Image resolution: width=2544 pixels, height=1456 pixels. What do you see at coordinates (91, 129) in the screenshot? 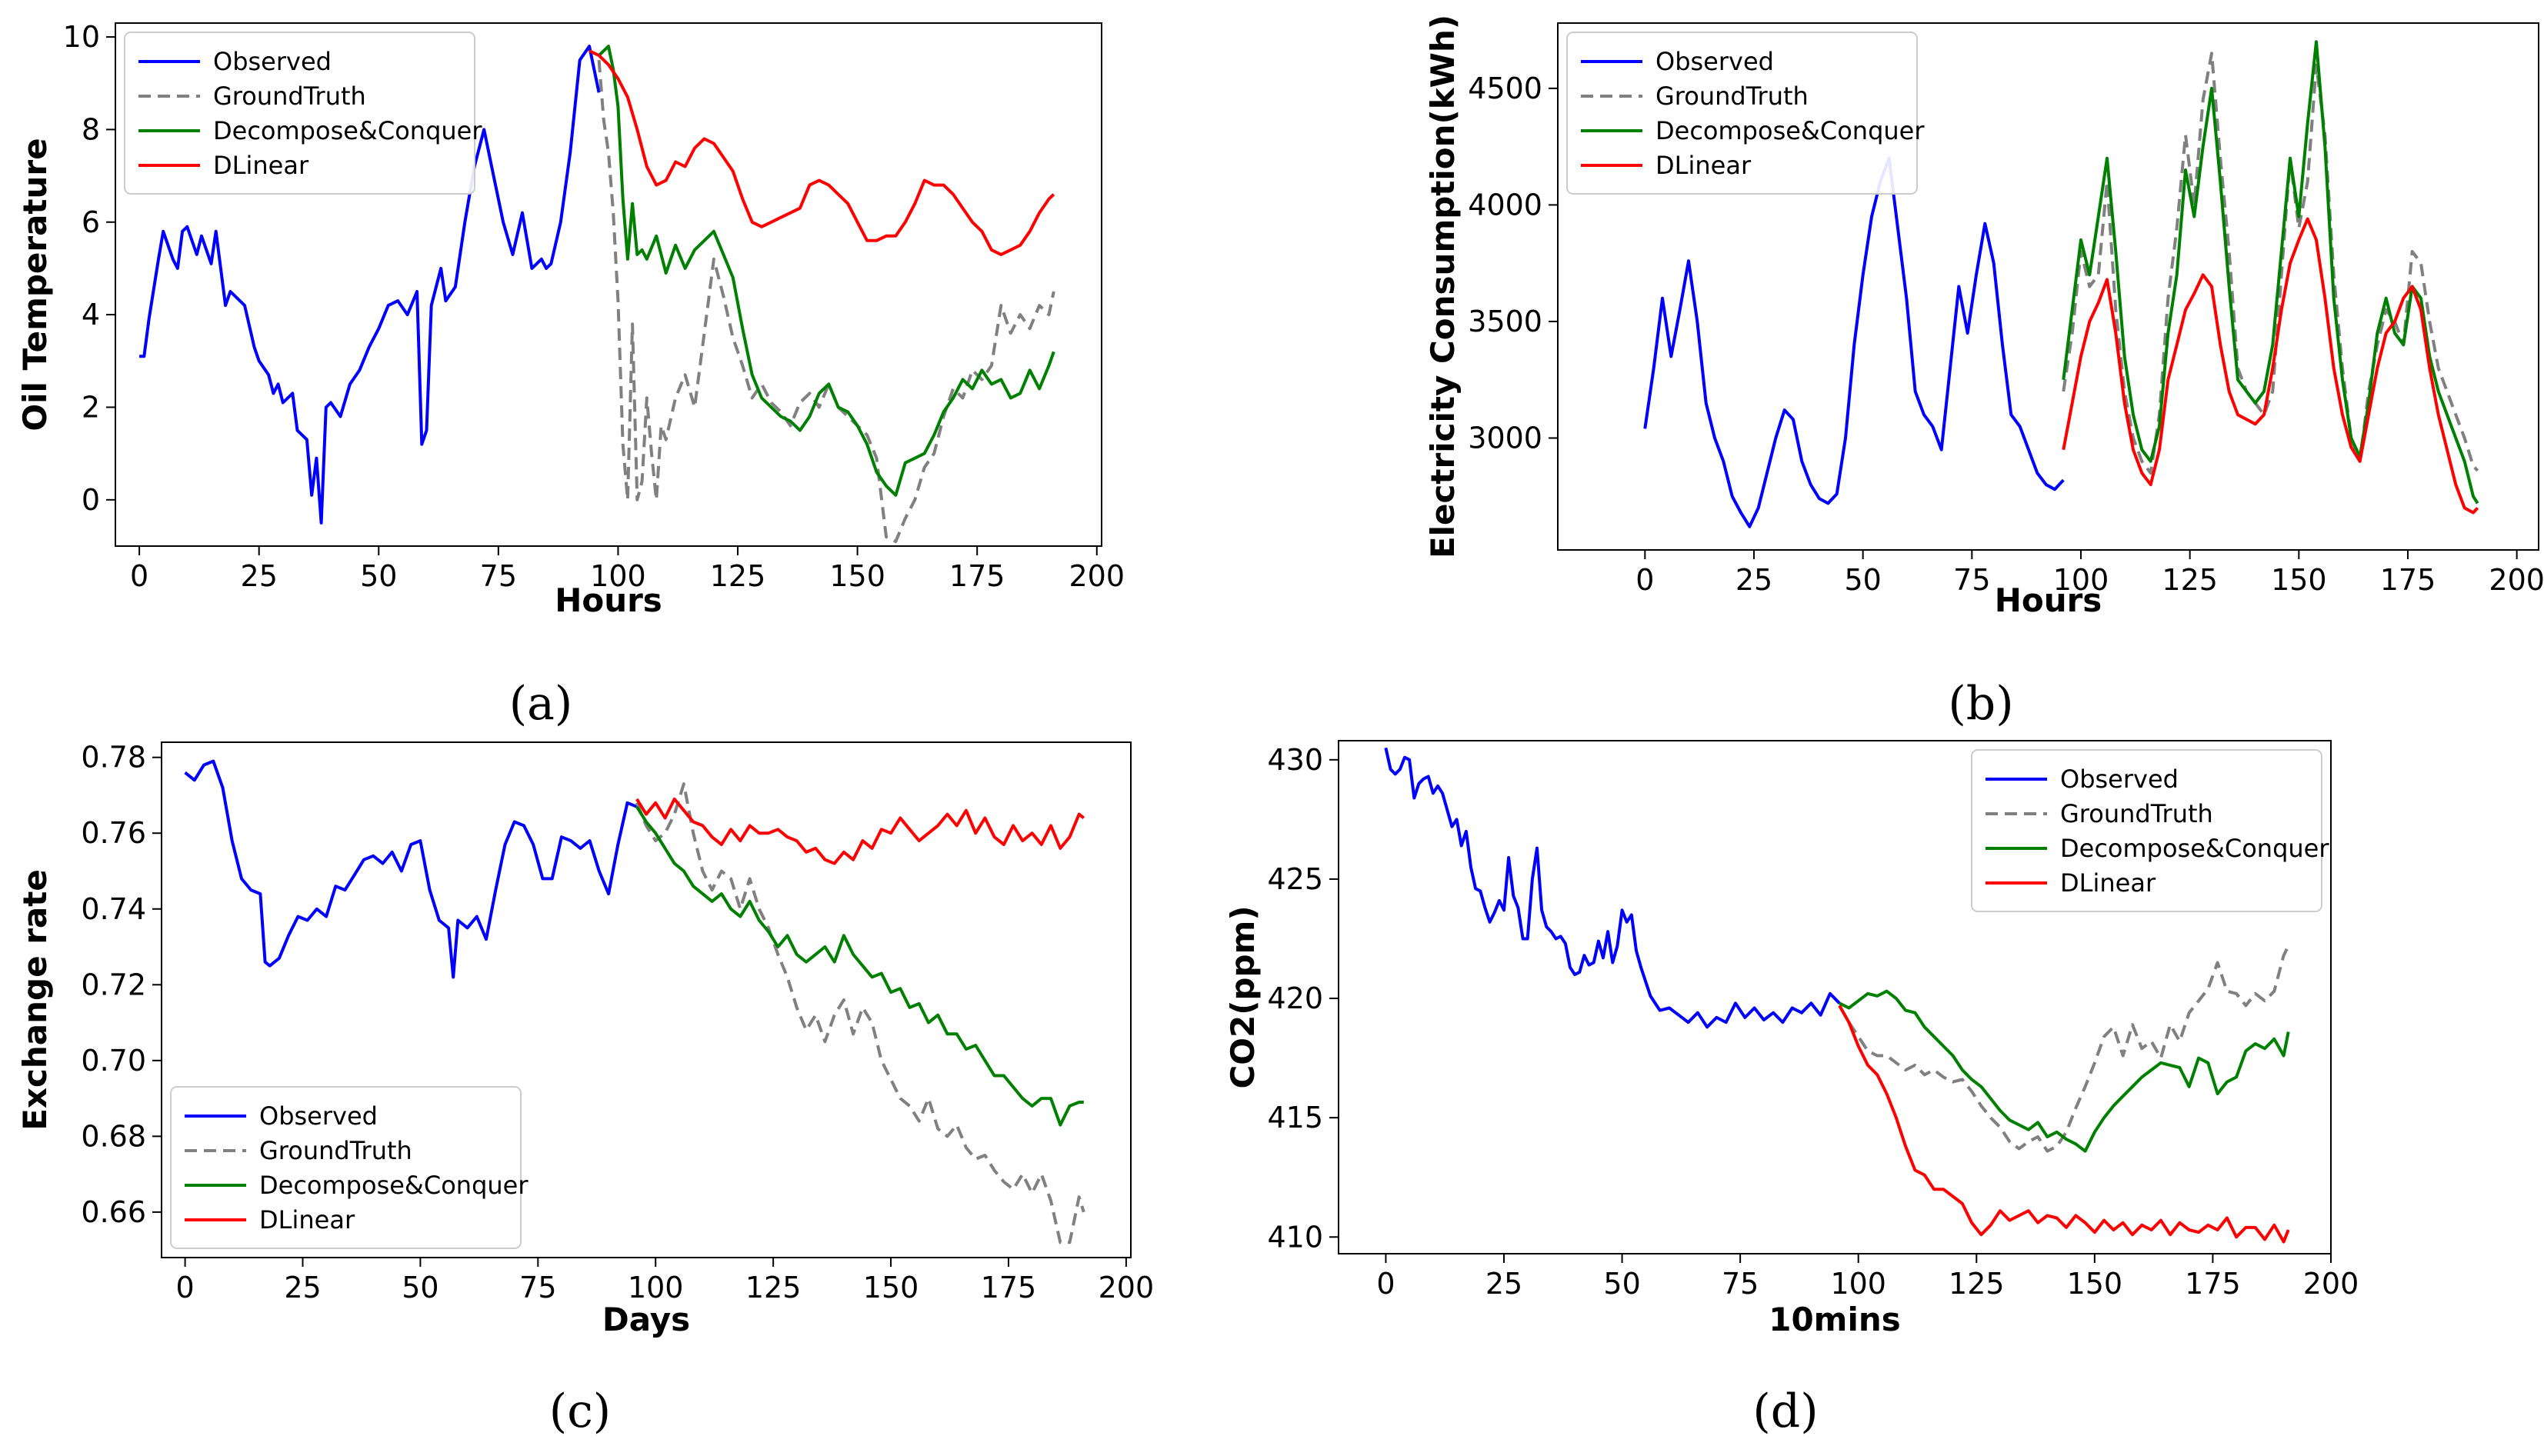
I see `y-tick-label: 8` at bounding box center [91, 129].